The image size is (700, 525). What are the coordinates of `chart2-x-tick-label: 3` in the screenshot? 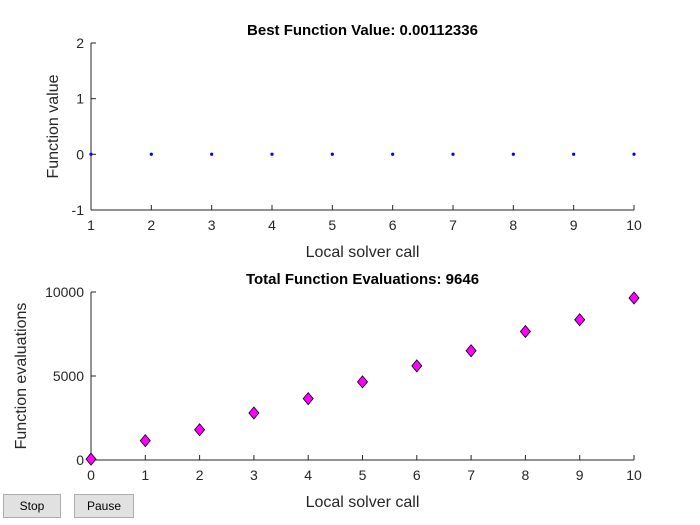 It's located at (254, 475).